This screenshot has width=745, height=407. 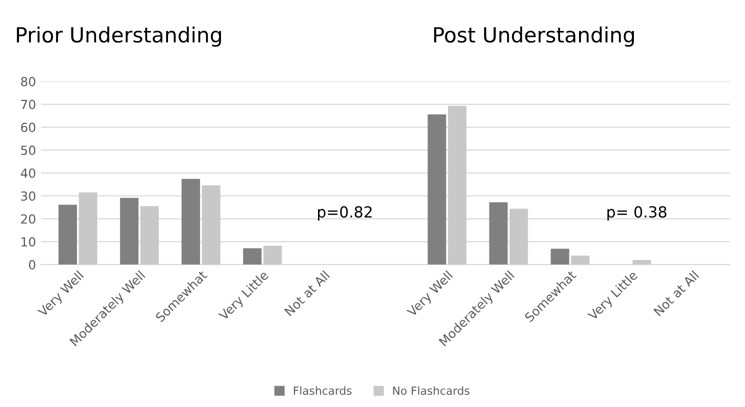 What do you see at coordinates (345, 213) in the screenshot?
I see `annotation: p=0.82` at bounding box center [345, 213].